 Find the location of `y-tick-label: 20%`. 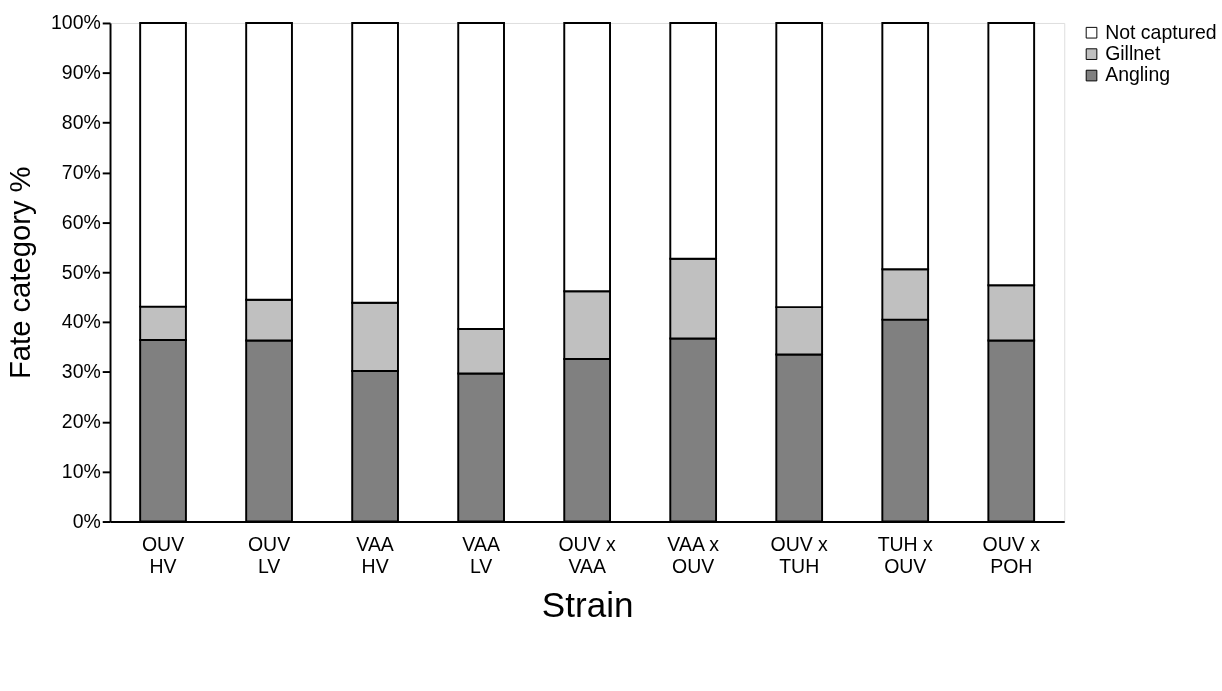

y-tick-label: 20% is located at coordinates (81, 421).